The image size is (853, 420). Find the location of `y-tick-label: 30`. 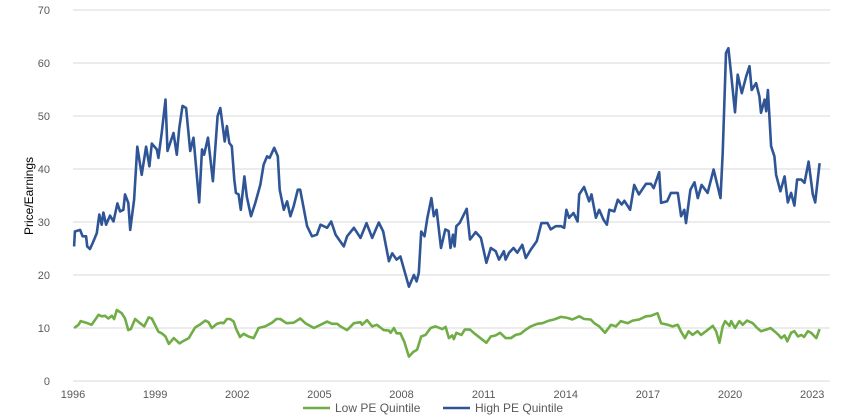

y-tick-label: 30 is located at coordinates (44, 223).